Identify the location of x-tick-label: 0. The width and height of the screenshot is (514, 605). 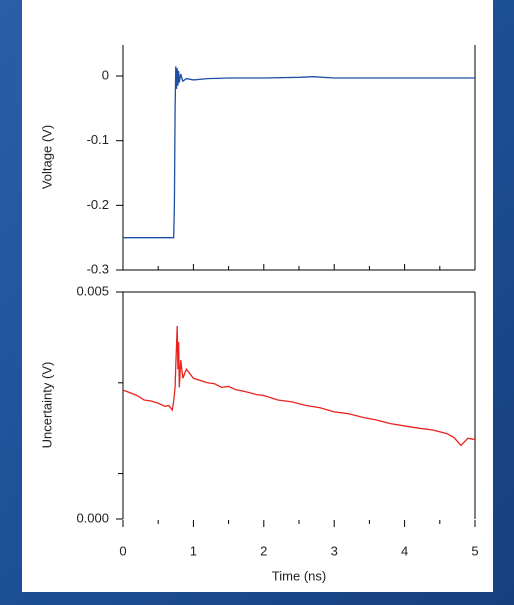
(122, 550).